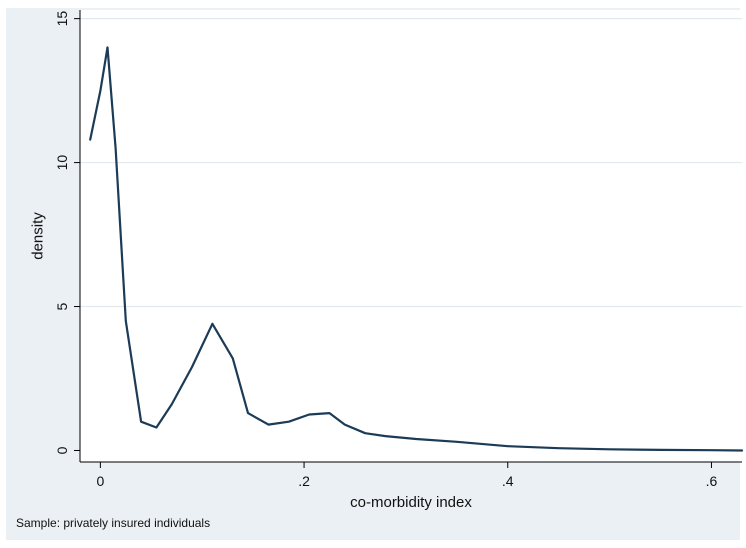  I want to click on y-tick-label: 0, so click(62, 450).